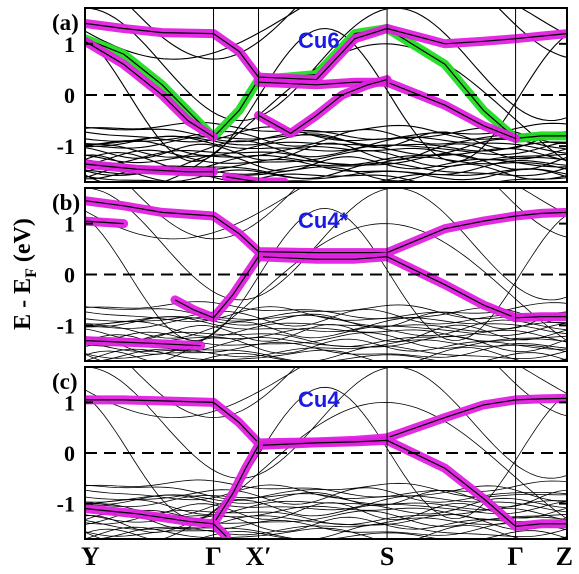 This screenshot has height=574, width=579. I want to click on x-tick-label: Z, so click(564, 556).